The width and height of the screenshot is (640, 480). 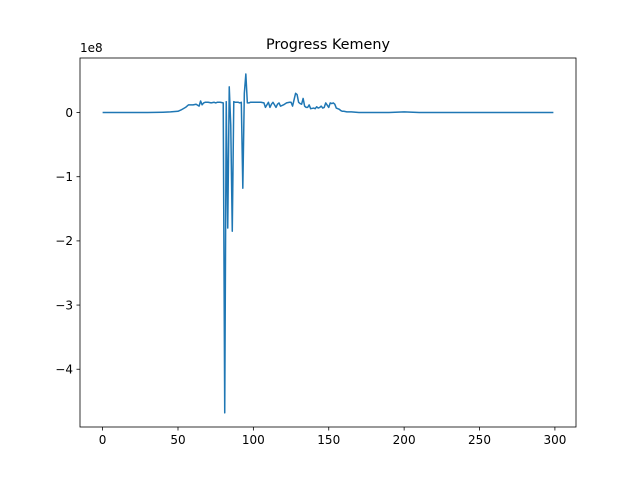 What do you see at coordinates (554, 440) in the screenshot?
I see `x-tick-label: 300` at bounding box center [554, 440].